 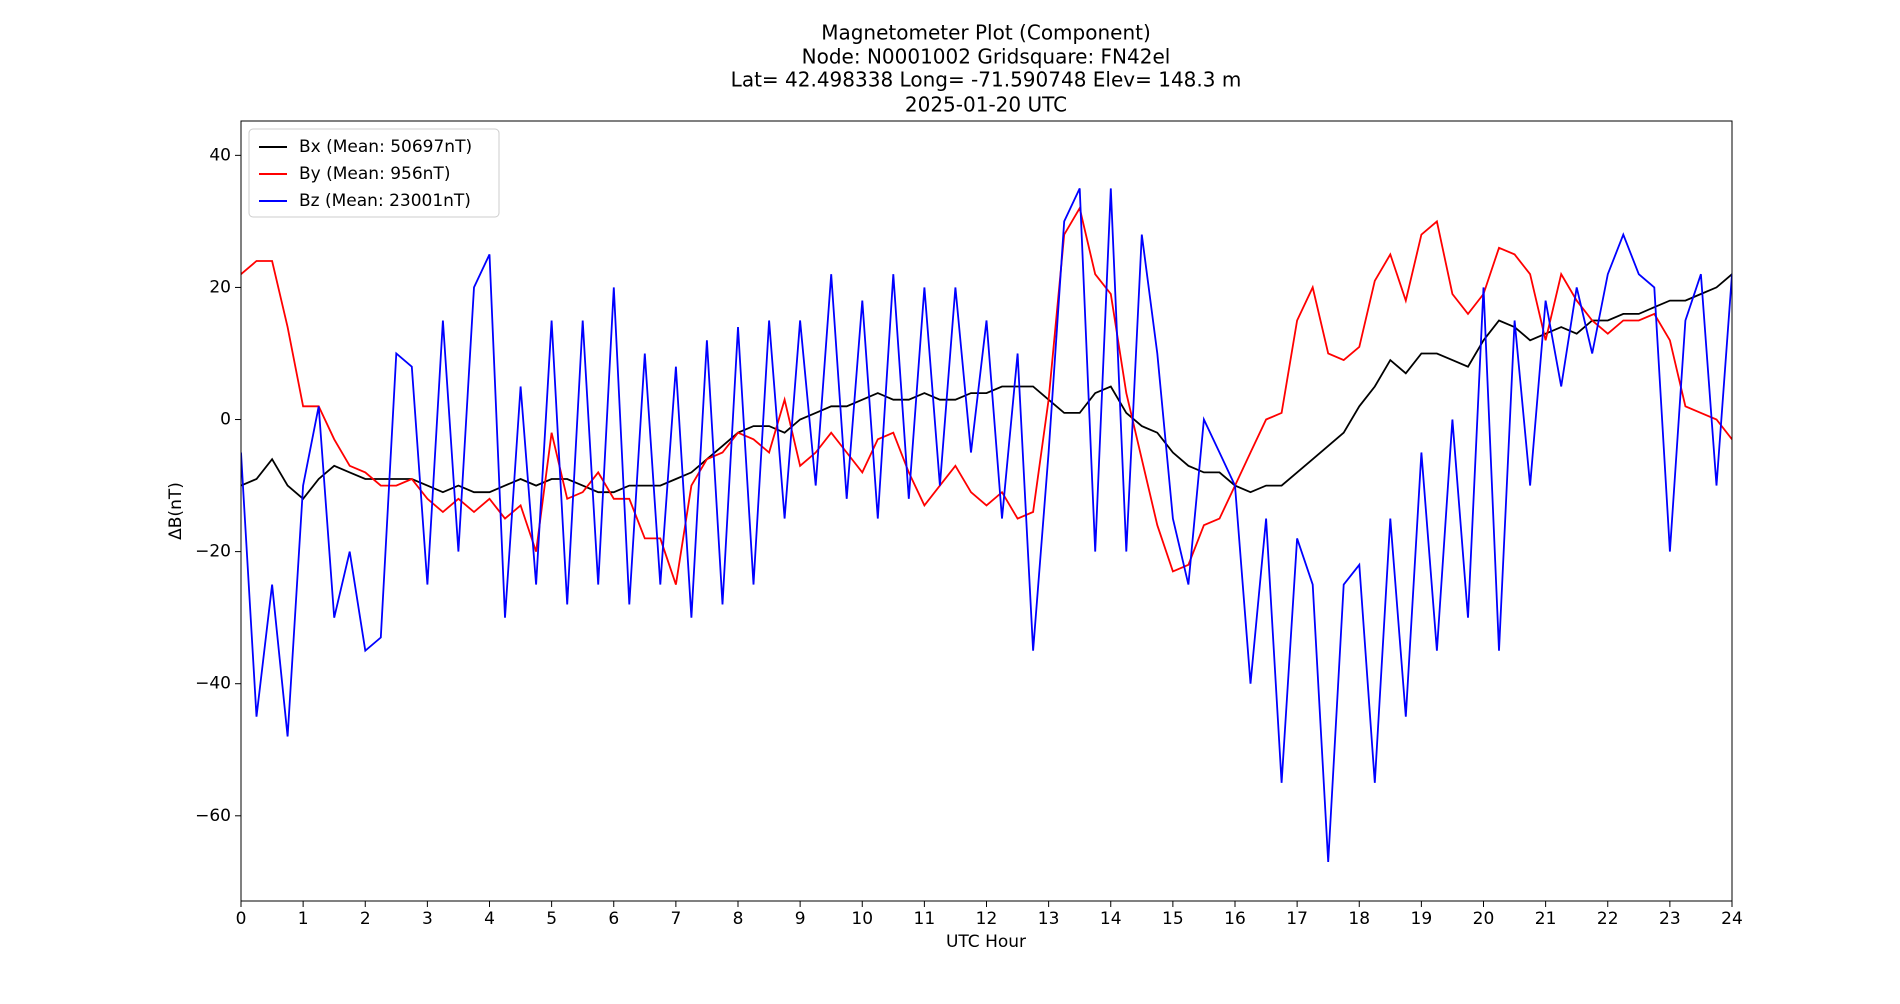 I want to click on x-tick-label: 23, so click(x=1670, y=919).